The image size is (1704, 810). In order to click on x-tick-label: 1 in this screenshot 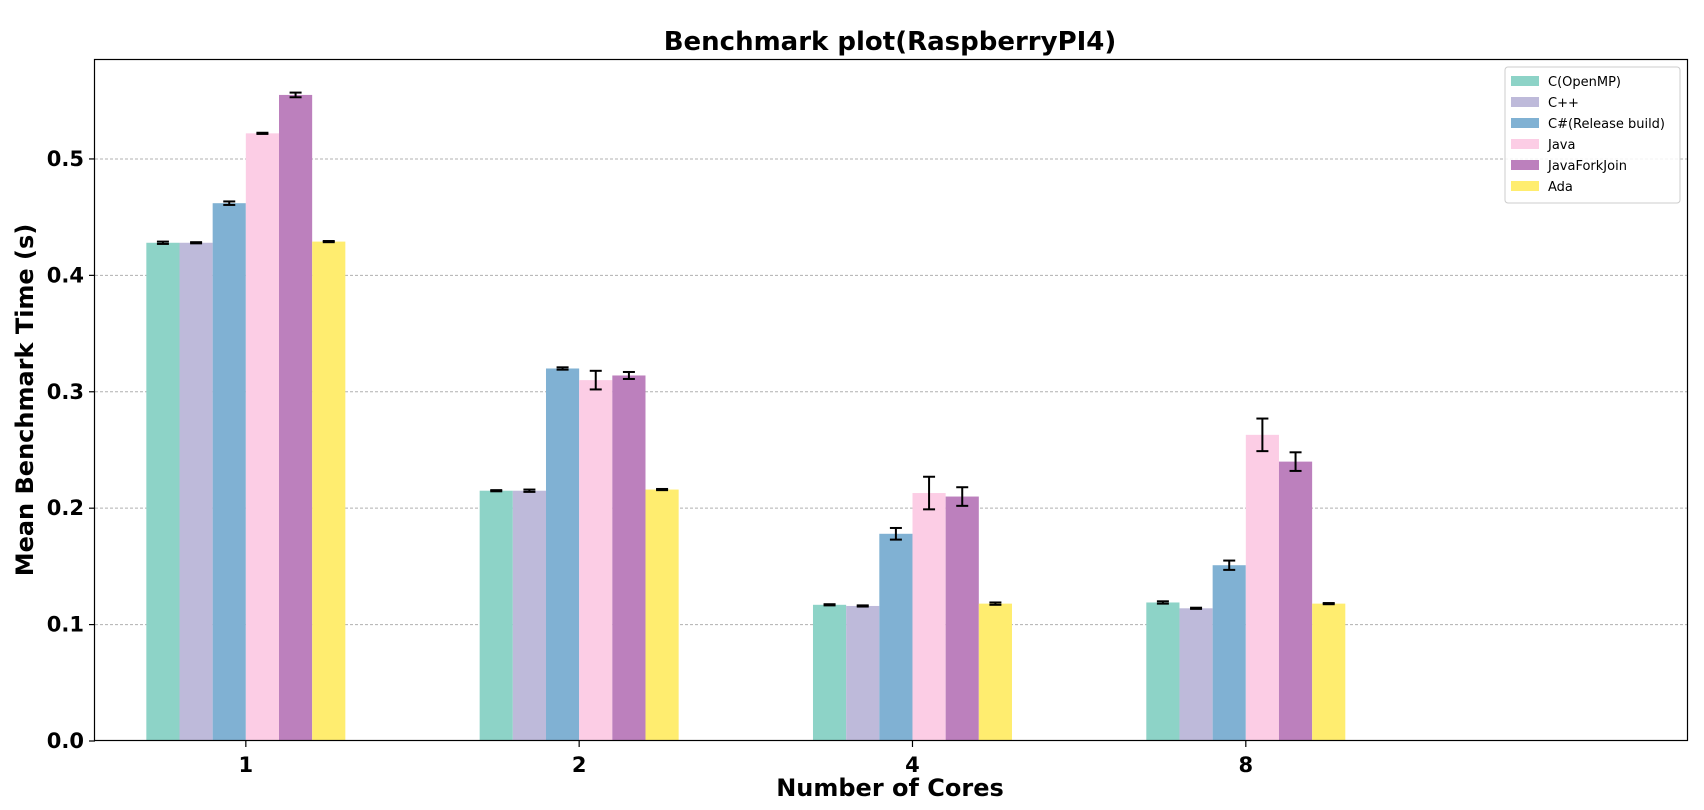, I will do `click(246, 765)`.